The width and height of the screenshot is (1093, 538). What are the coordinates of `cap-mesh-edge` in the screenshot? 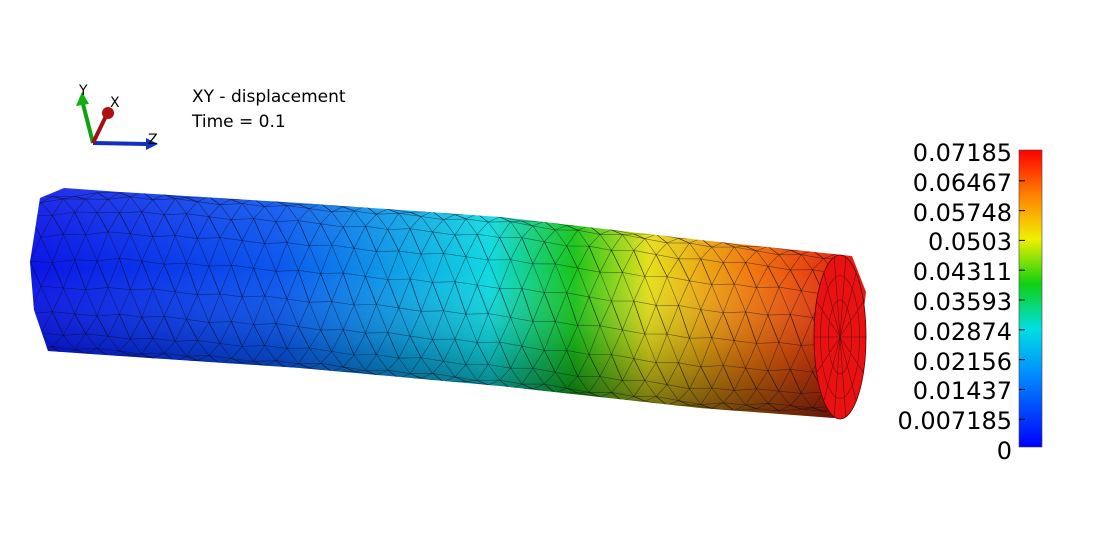 It's located at (848, 305).